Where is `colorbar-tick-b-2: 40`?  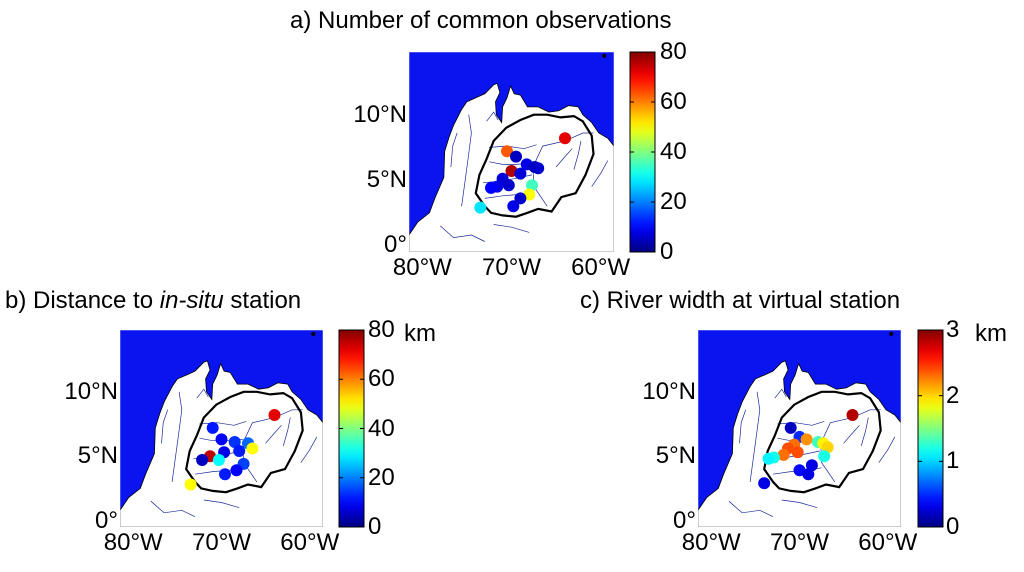 colorbar-tick-b-2: 40 is located at coordinates (381, 428).